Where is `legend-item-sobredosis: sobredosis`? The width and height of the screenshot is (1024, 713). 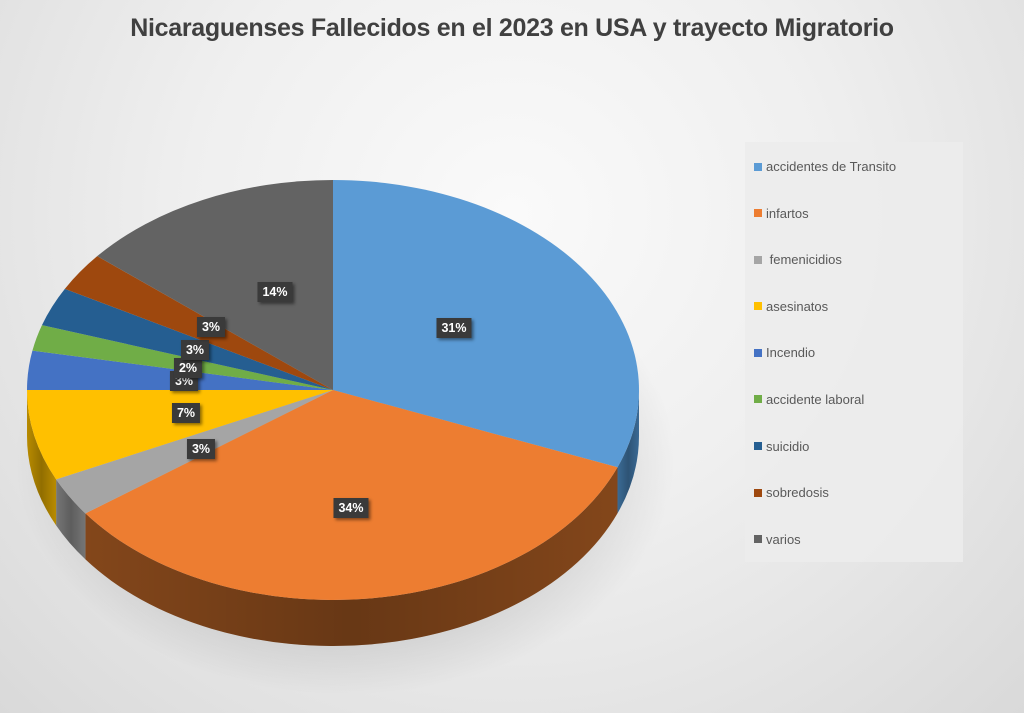 legend-item-sobredosis: sobredosis is located at coordinates (854, 492).